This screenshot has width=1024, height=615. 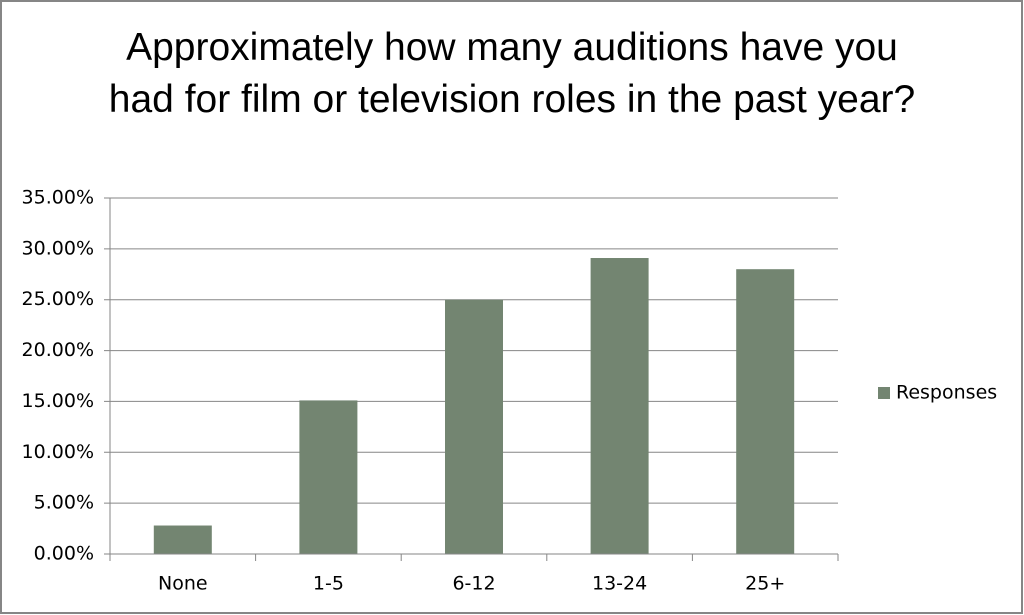 What do you see at coordinates (884, 393) in the screenshot?
I see `legend-swatch` at bounding box center [884, 393].